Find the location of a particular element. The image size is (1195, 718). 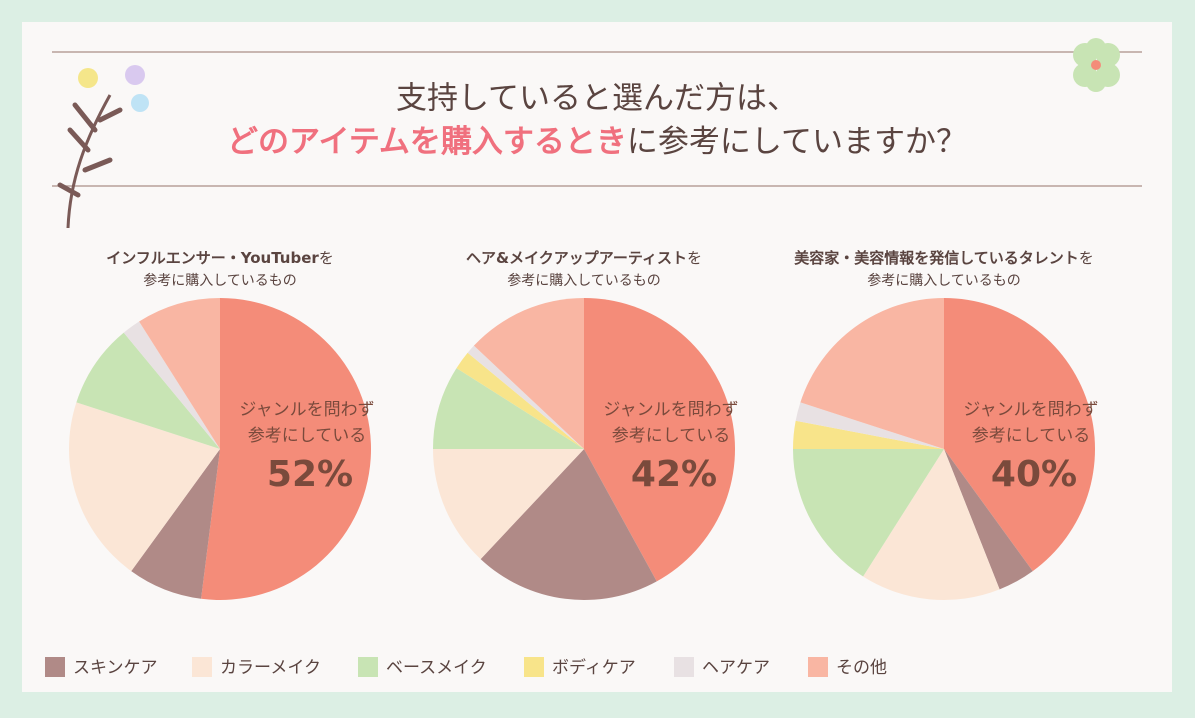

pie-title-bold: ヘア&メイクアップアーティスト is located at coordinates (576, 258).